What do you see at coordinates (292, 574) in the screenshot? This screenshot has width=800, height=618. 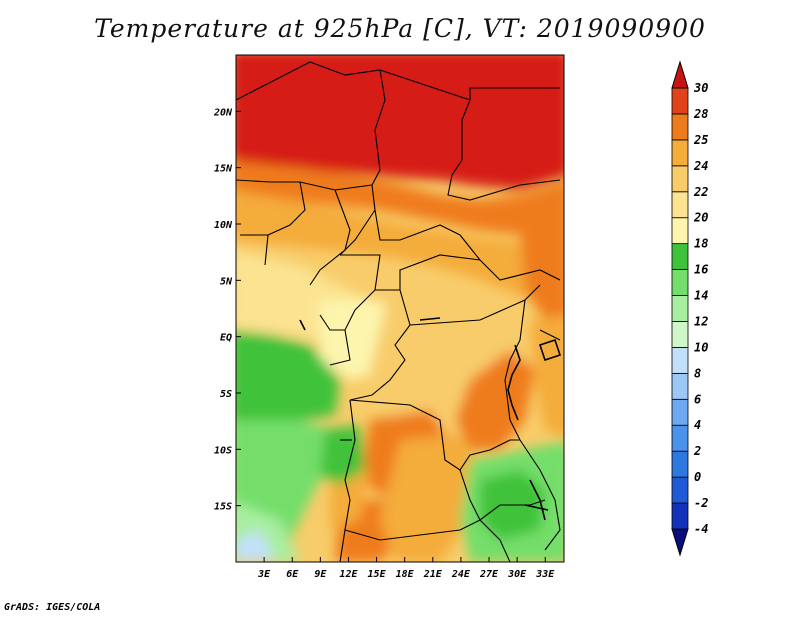 I see `x-tick-label: 6E` at bounding box center [292, 574].